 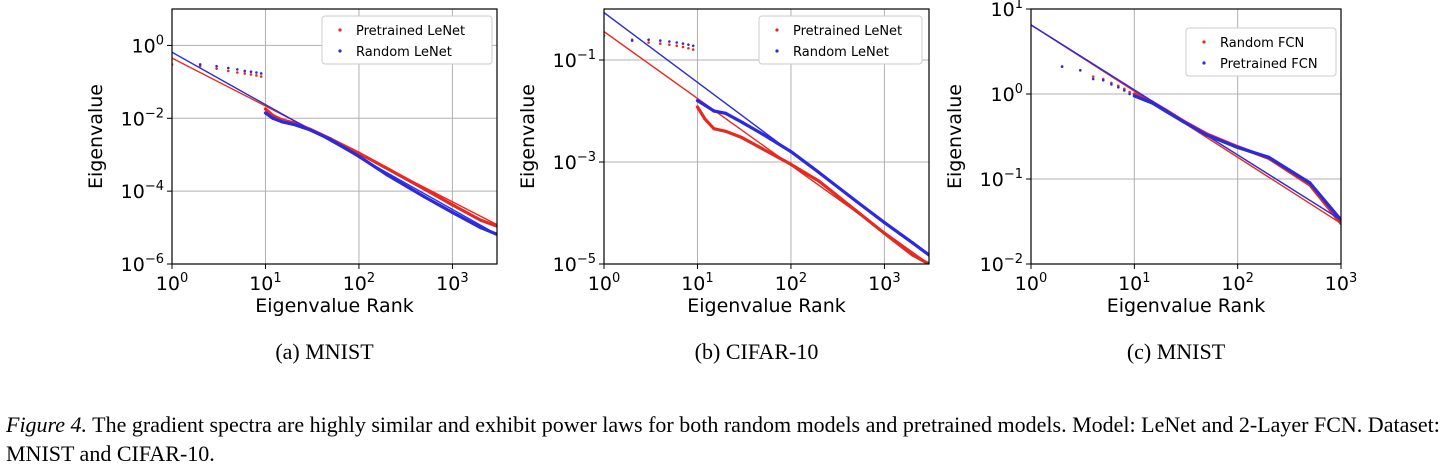 I want to click on y-tick-label: 10⁻¹, so click(x=1001, y=179).